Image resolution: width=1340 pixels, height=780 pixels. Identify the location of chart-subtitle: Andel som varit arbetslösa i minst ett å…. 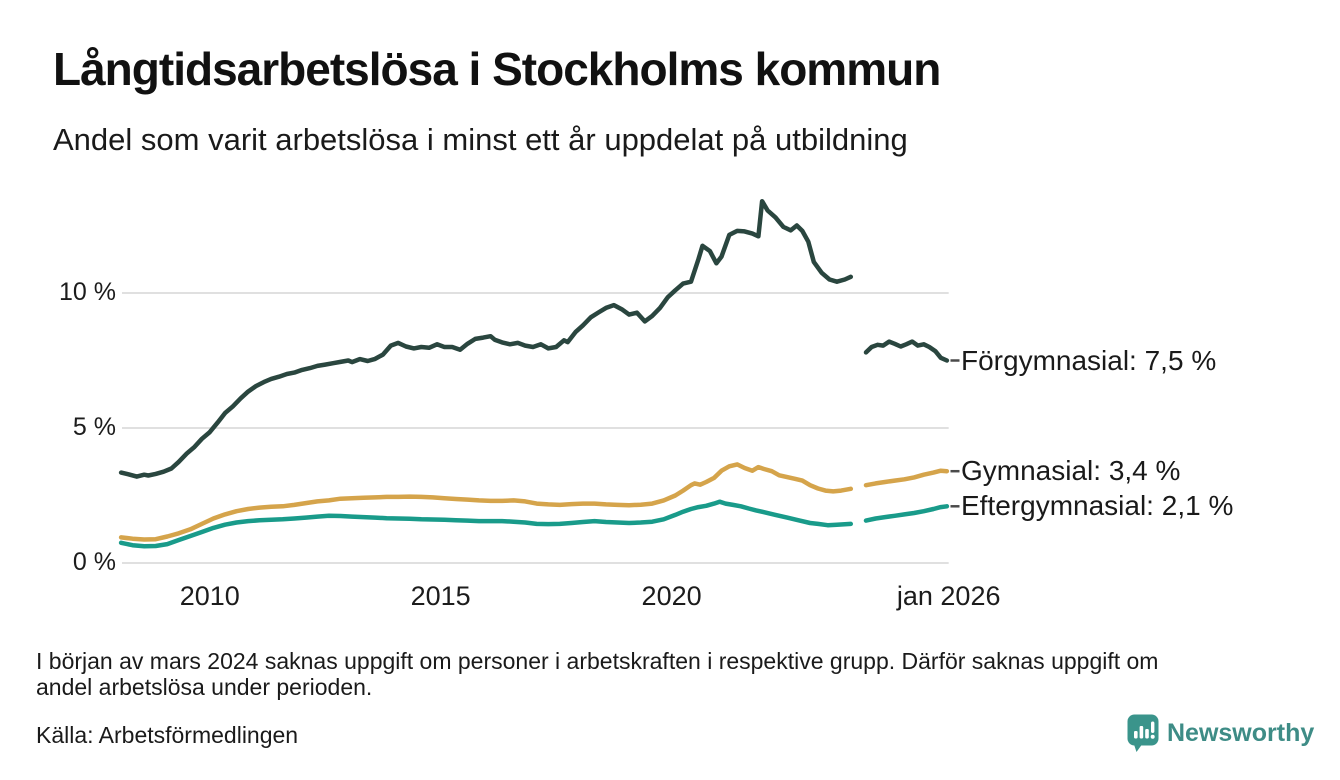
(480, 139).